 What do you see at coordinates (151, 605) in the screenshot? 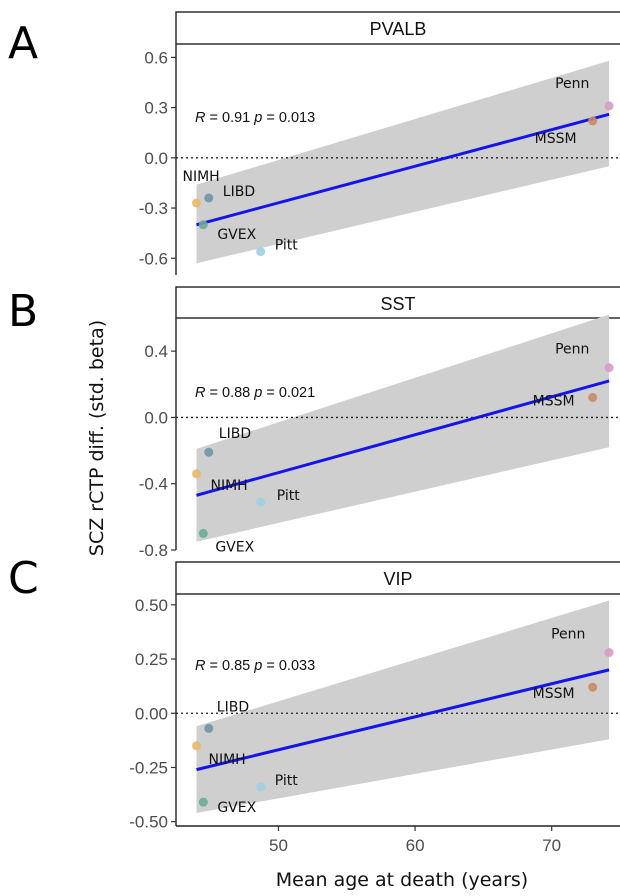
I see `y-tick-label: 0.50` at bounding box center [151, 605].